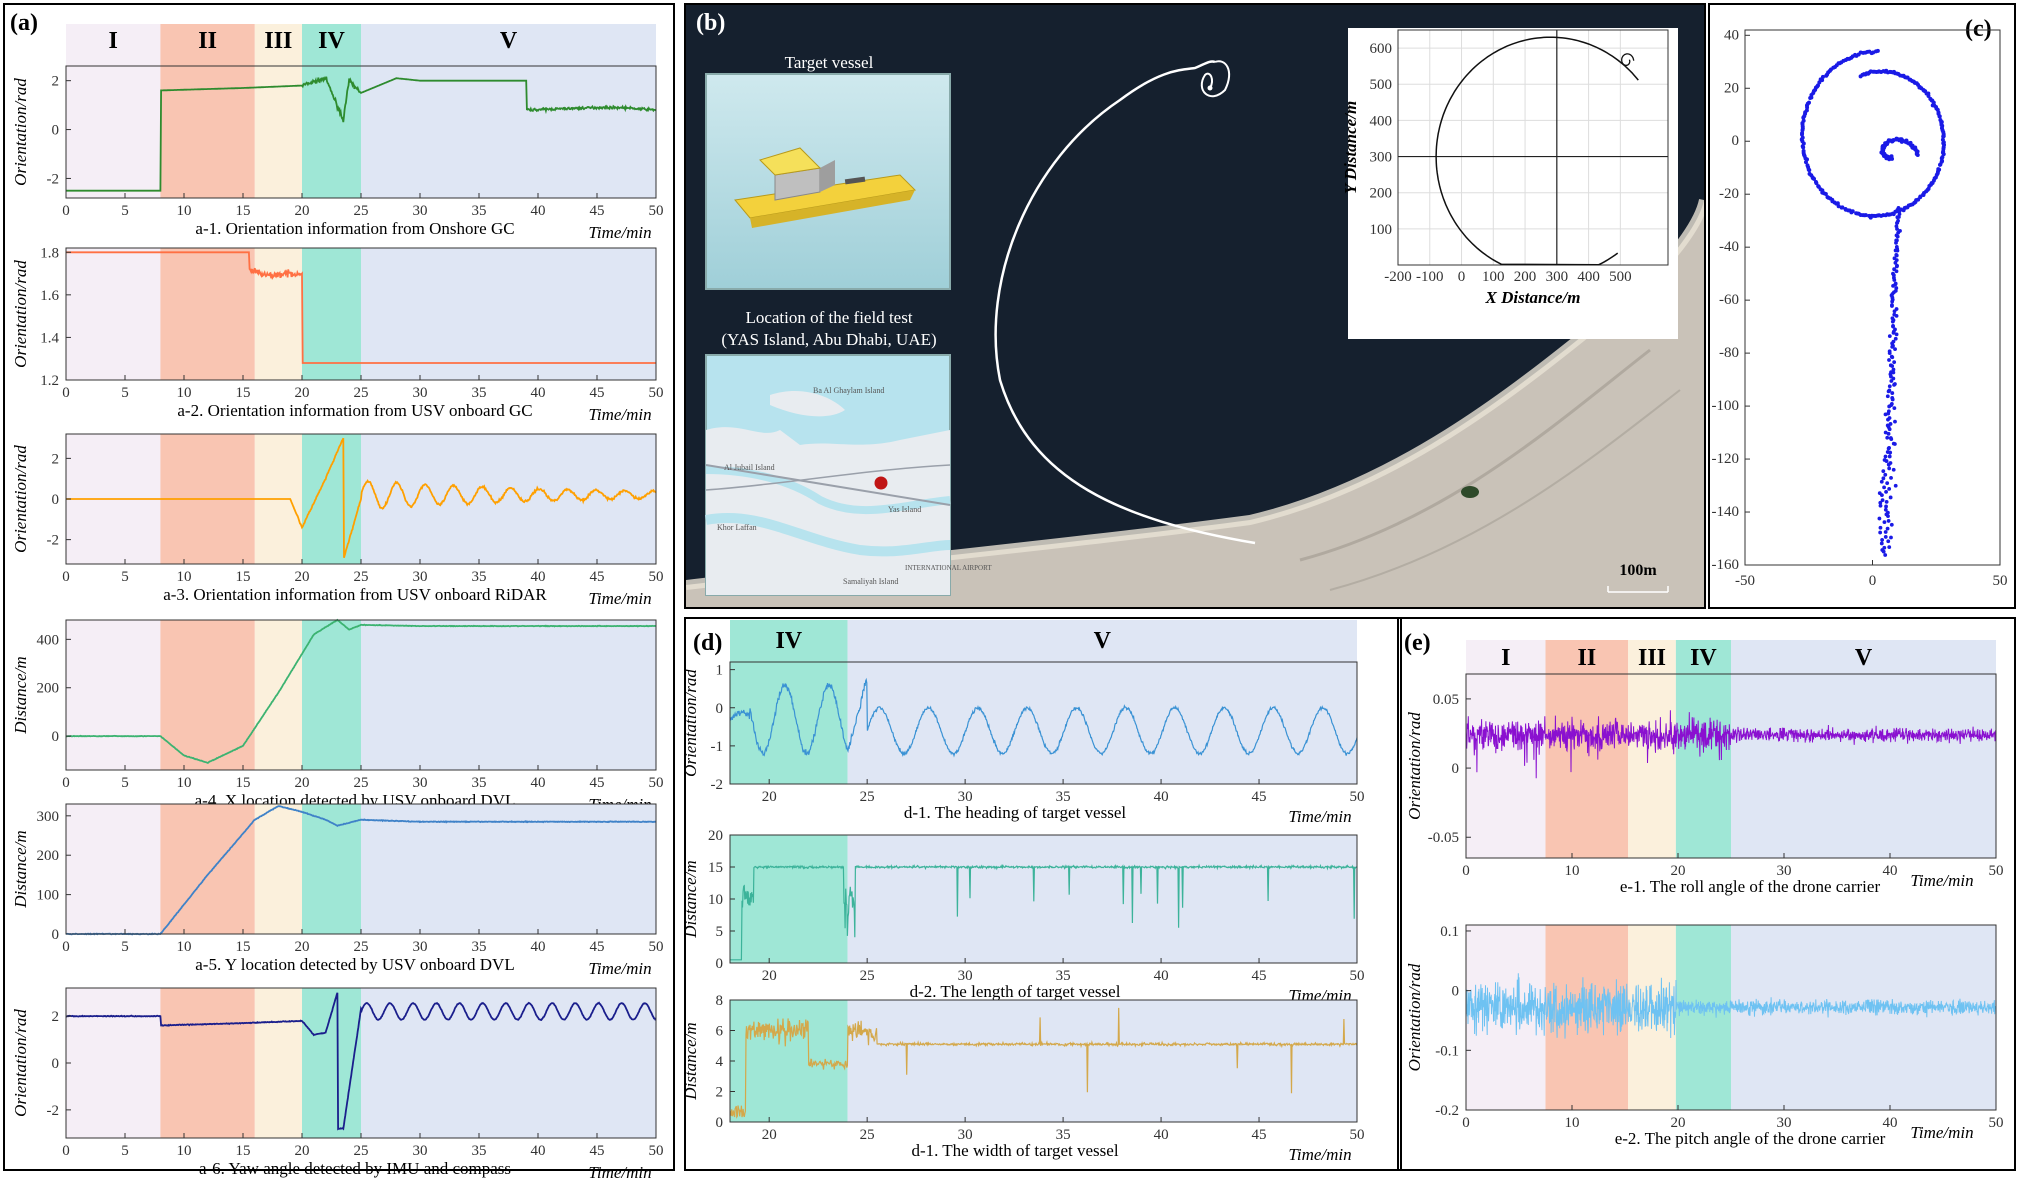 The width and height of the screenshot is (2019, 1183). What do you see at coordinates (48, 640) in the screenshot?
I see `y-tick-label: 400` at bounding box center [48, 640].